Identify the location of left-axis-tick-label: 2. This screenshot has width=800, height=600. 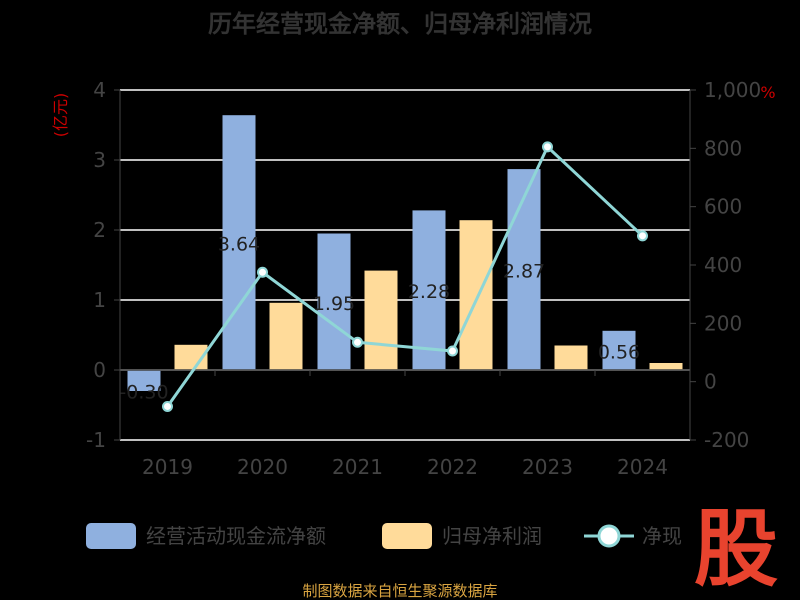
(99, 230).